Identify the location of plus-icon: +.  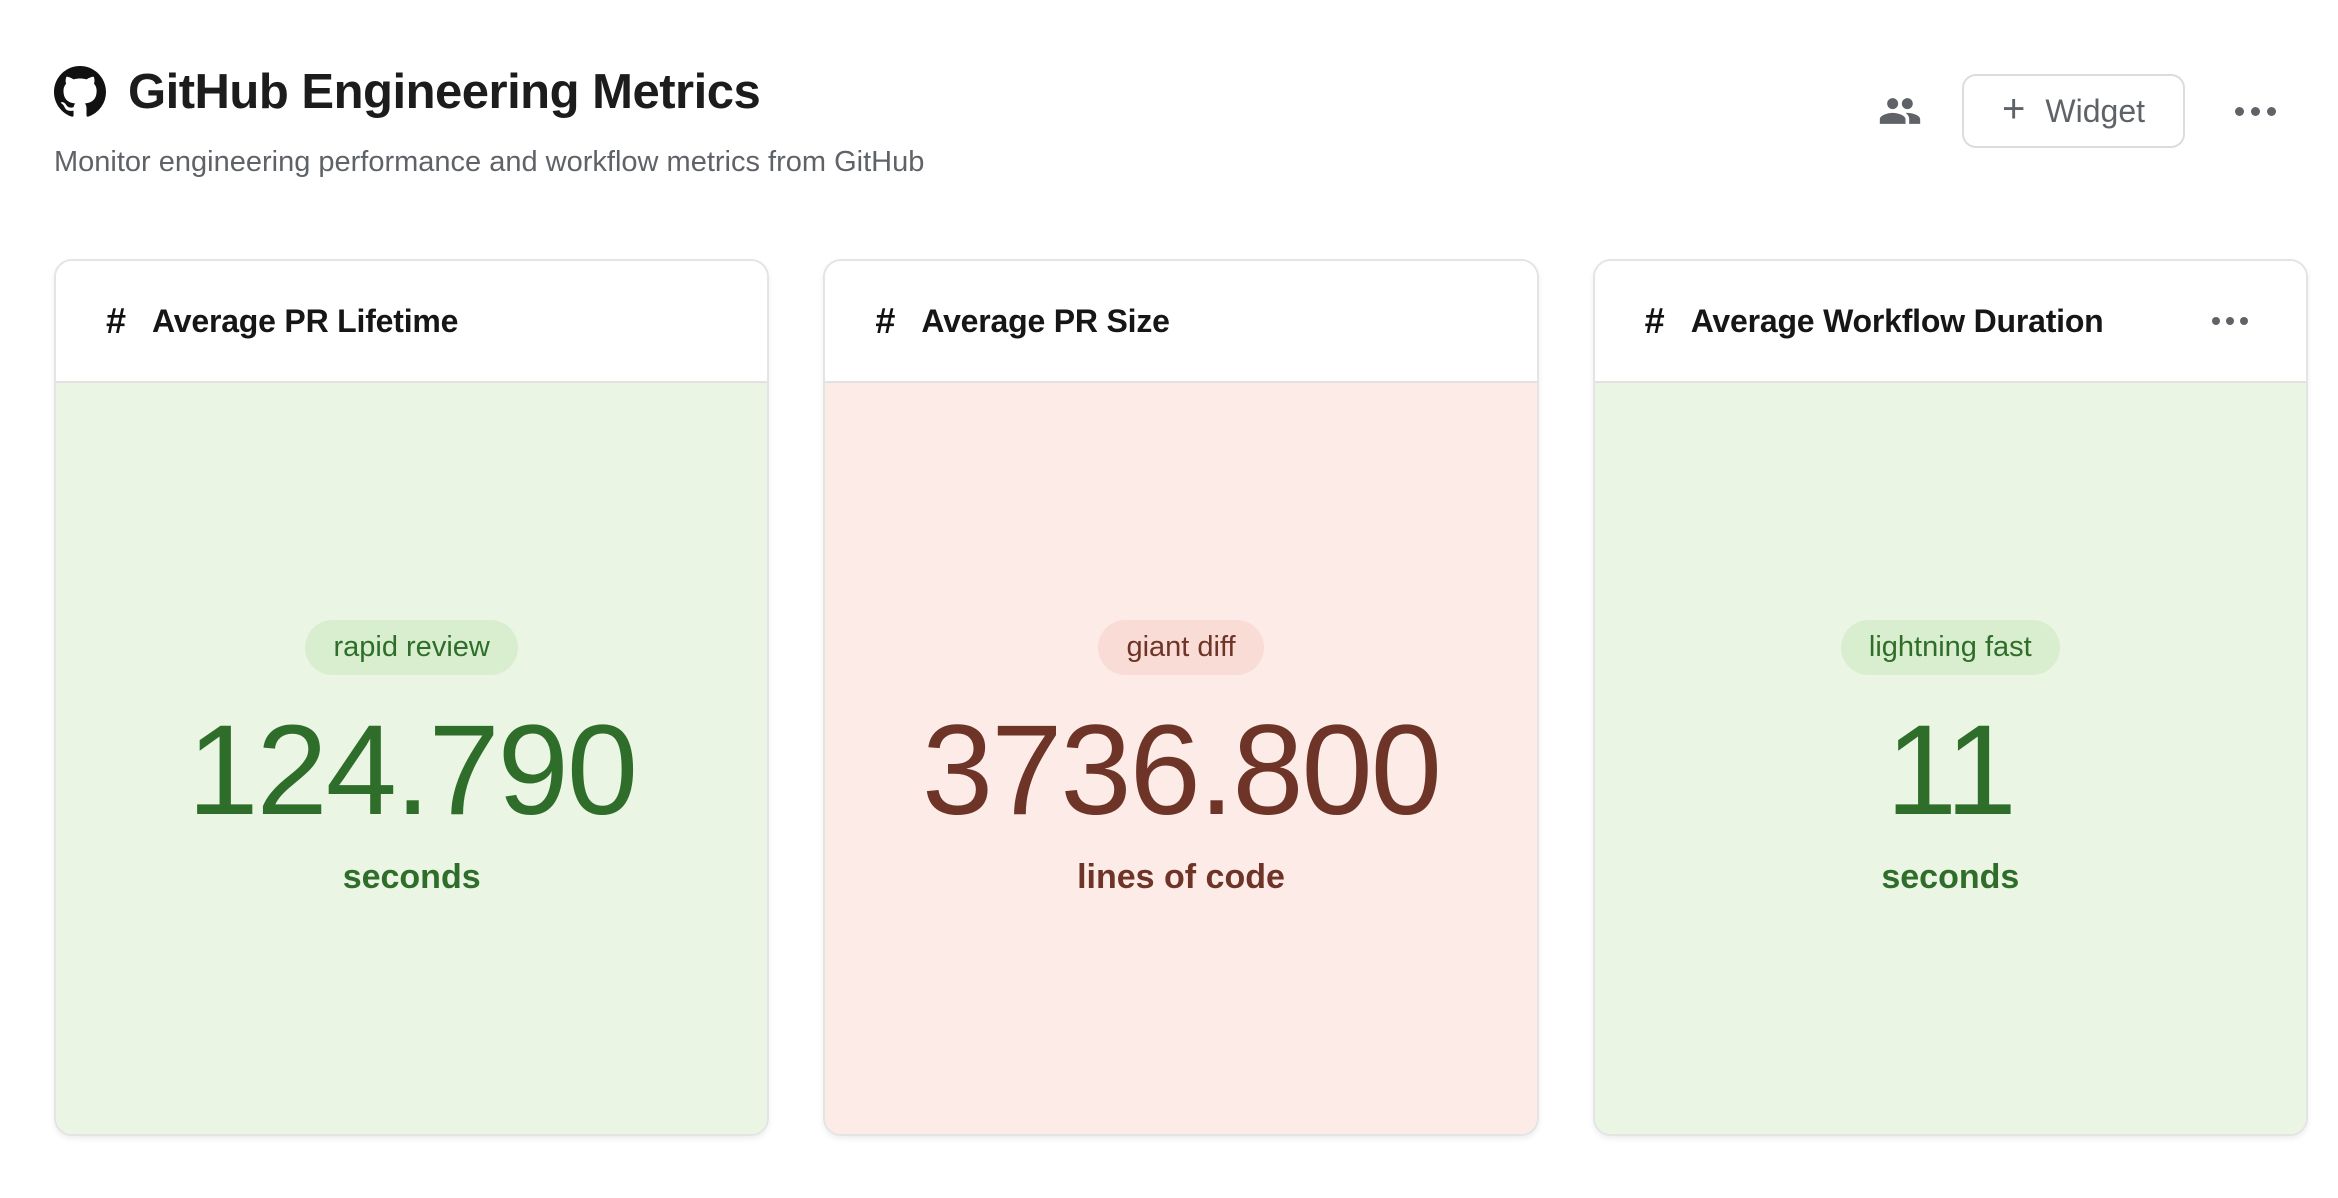
(2014, 109).